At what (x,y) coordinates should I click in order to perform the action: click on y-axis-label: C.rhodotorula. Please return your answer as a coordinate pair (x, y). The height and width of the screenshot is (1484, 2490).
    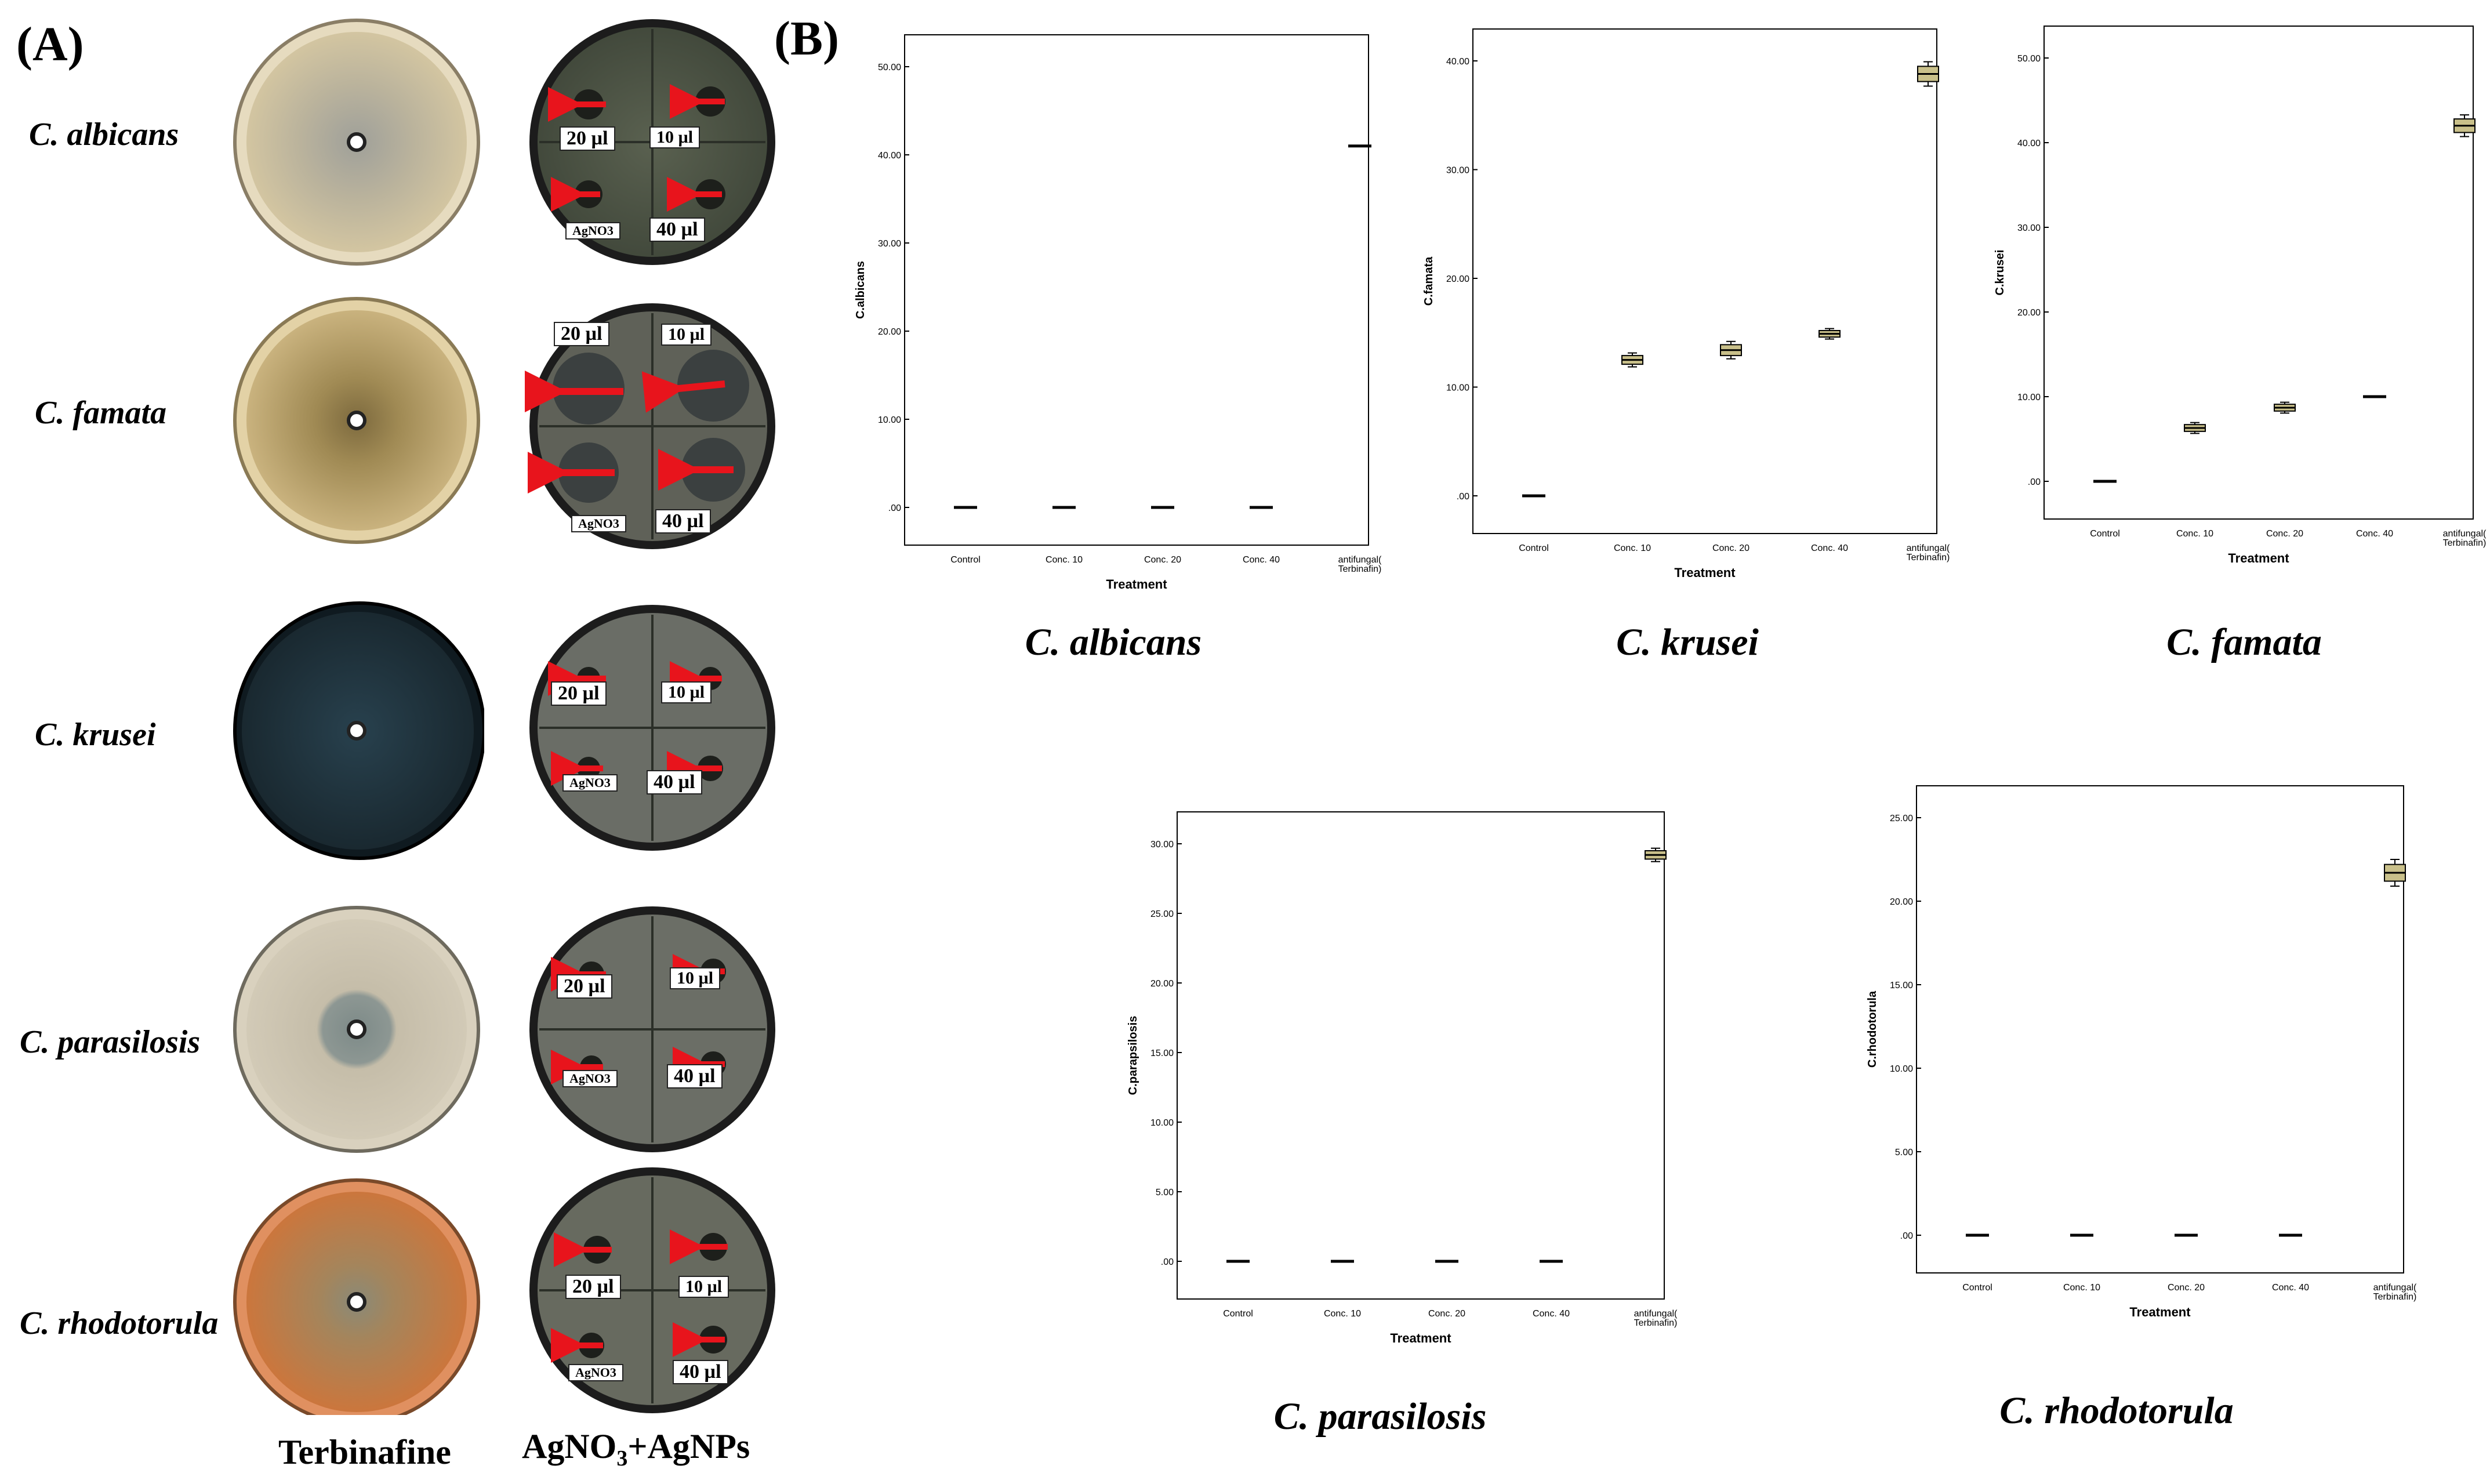
    Looking at the image, I should click on (1872, 1029).